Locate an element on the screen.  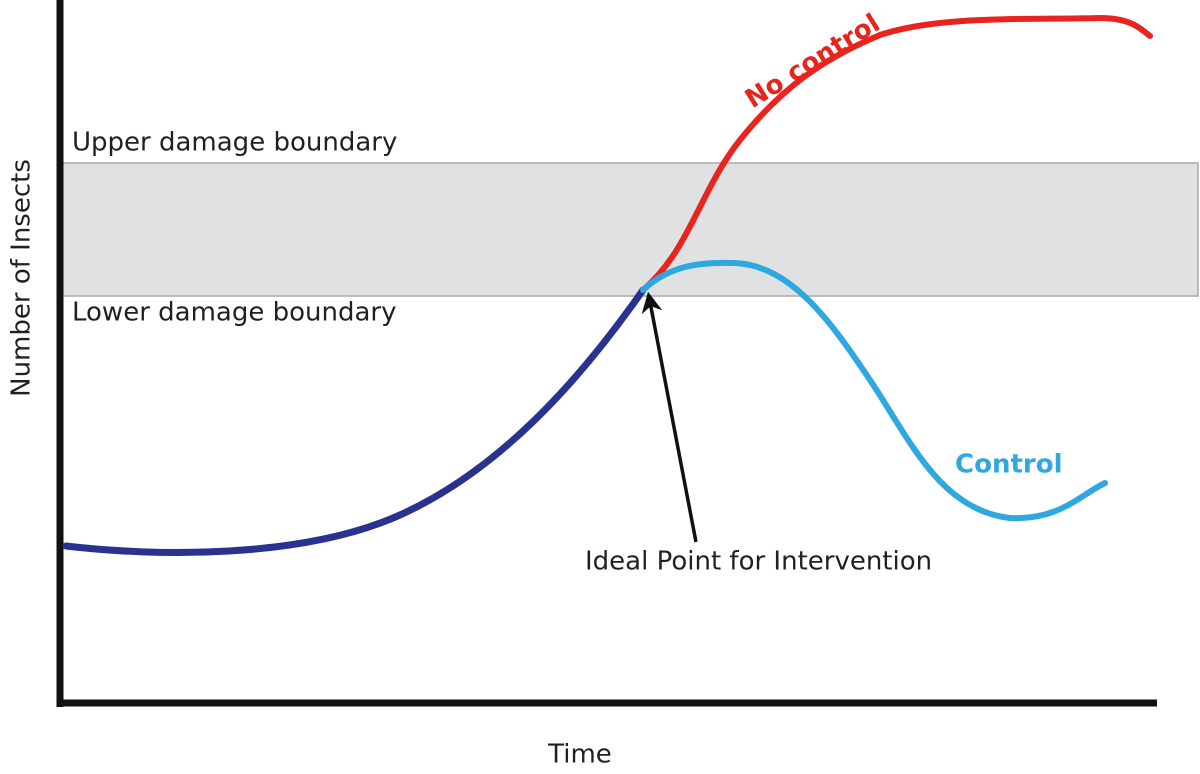
control-curve is located at coordinates (874, 390).